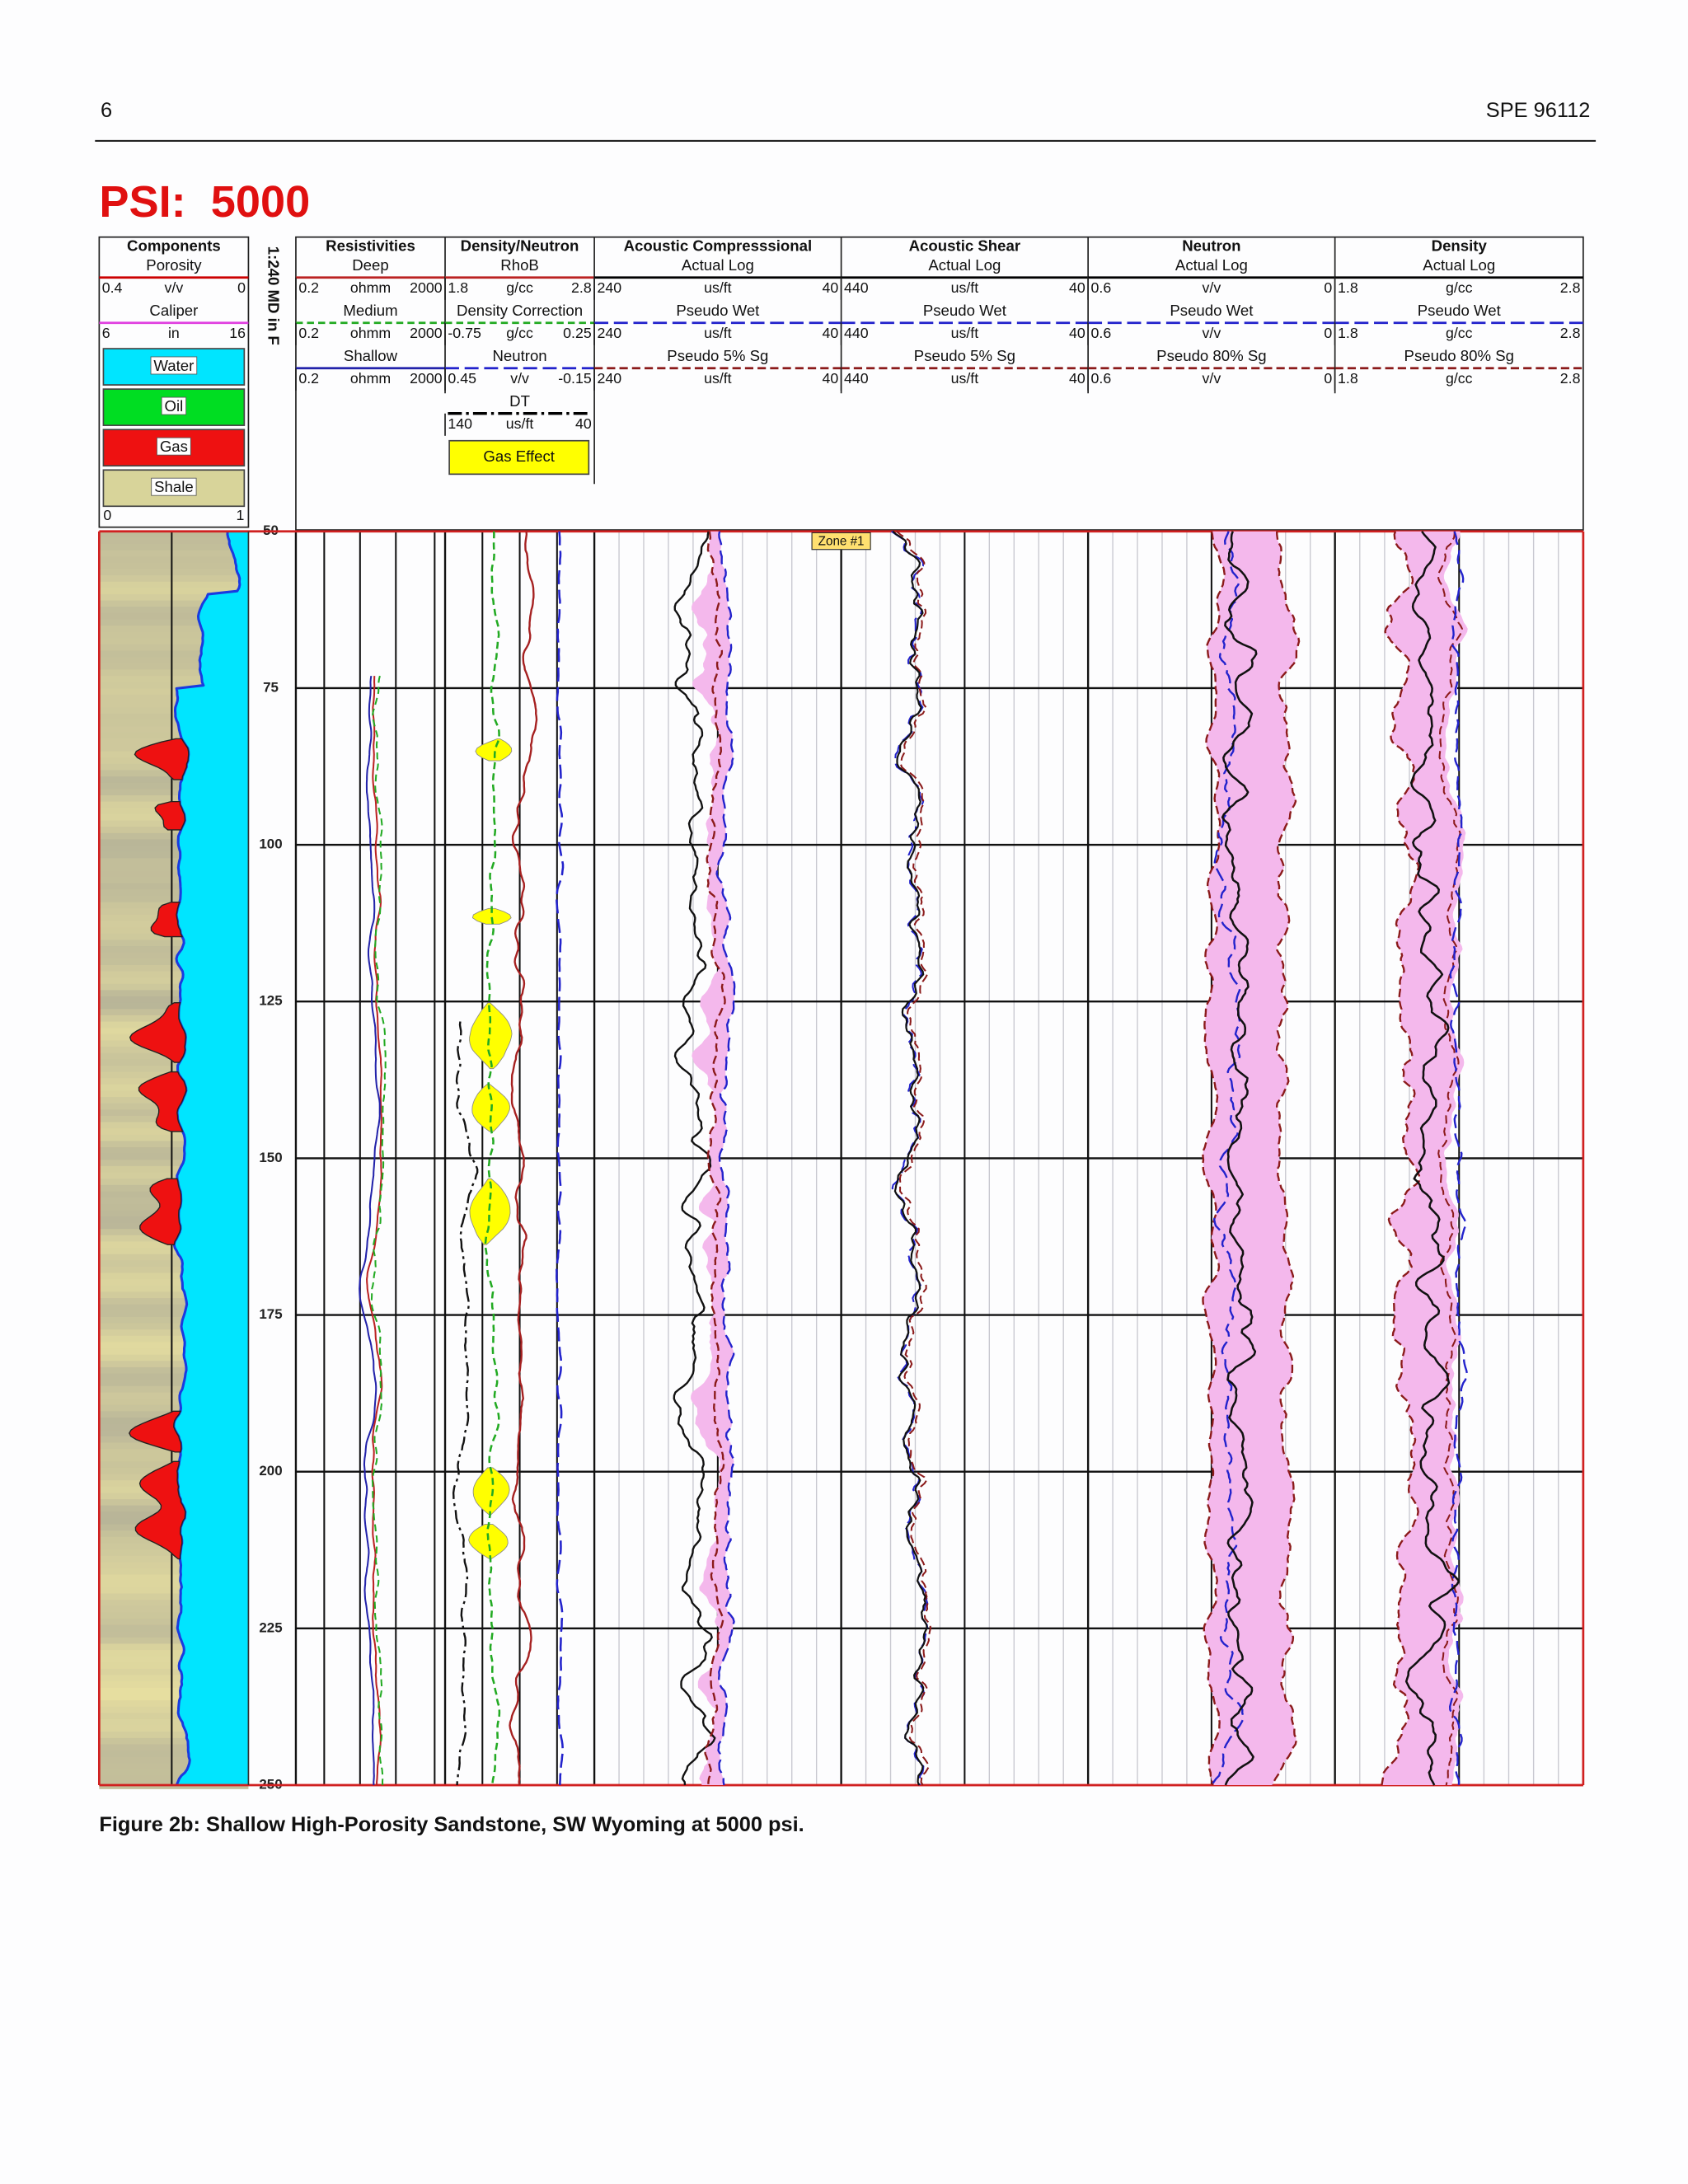  I want to click on lithology-scale-right: 1, so click(240, 515).